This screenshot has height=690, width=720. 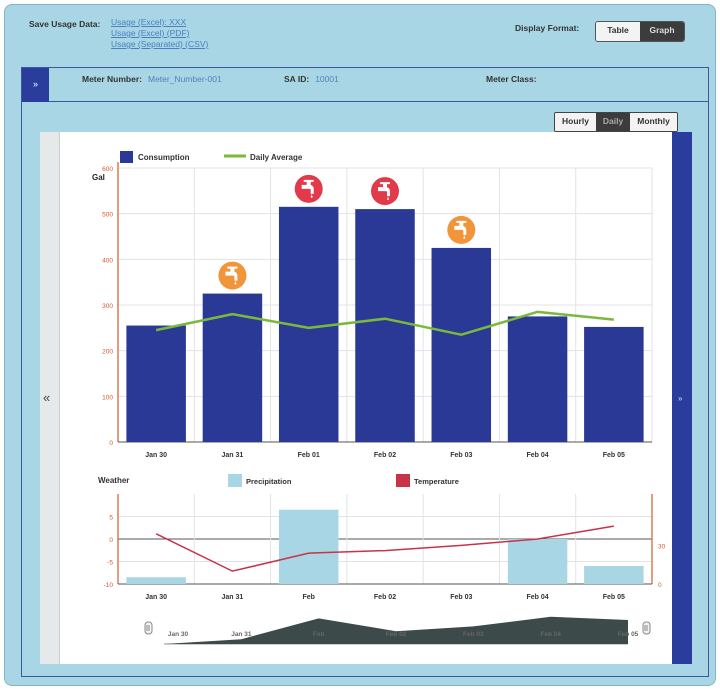 What do you see at coordinates (107, 352) in the screenshot?
I see `y-tick-label: 200` at bounding box center [107, 352].